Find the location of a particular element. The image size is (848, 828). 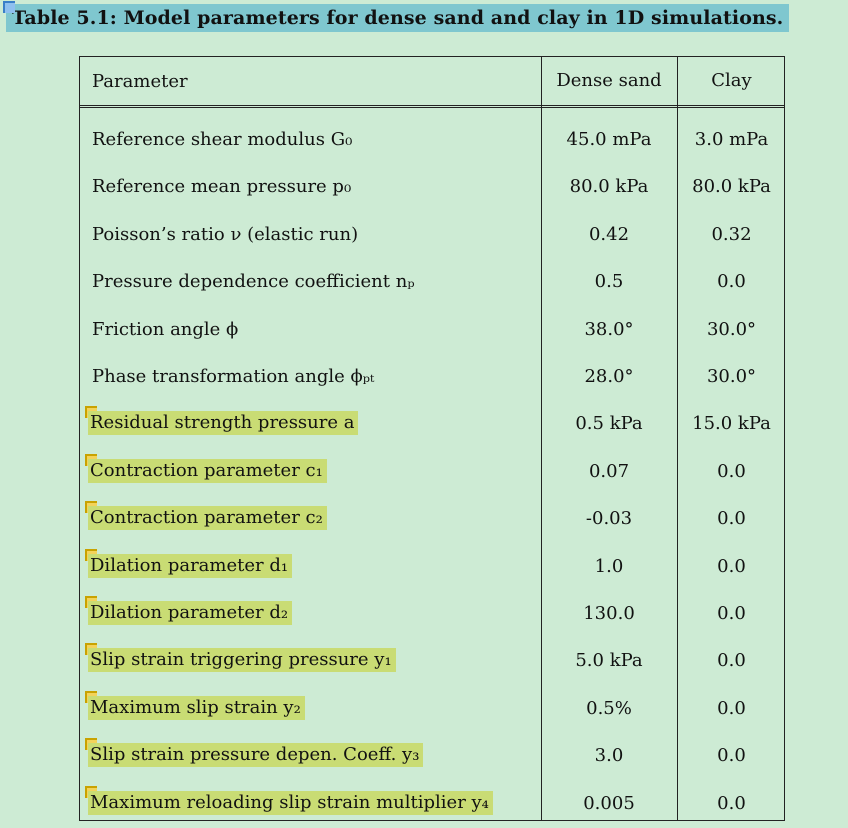

table-row: Pressure dependence coefficient nₚ 0.5 0.0 is located at coordinates (432, 282).